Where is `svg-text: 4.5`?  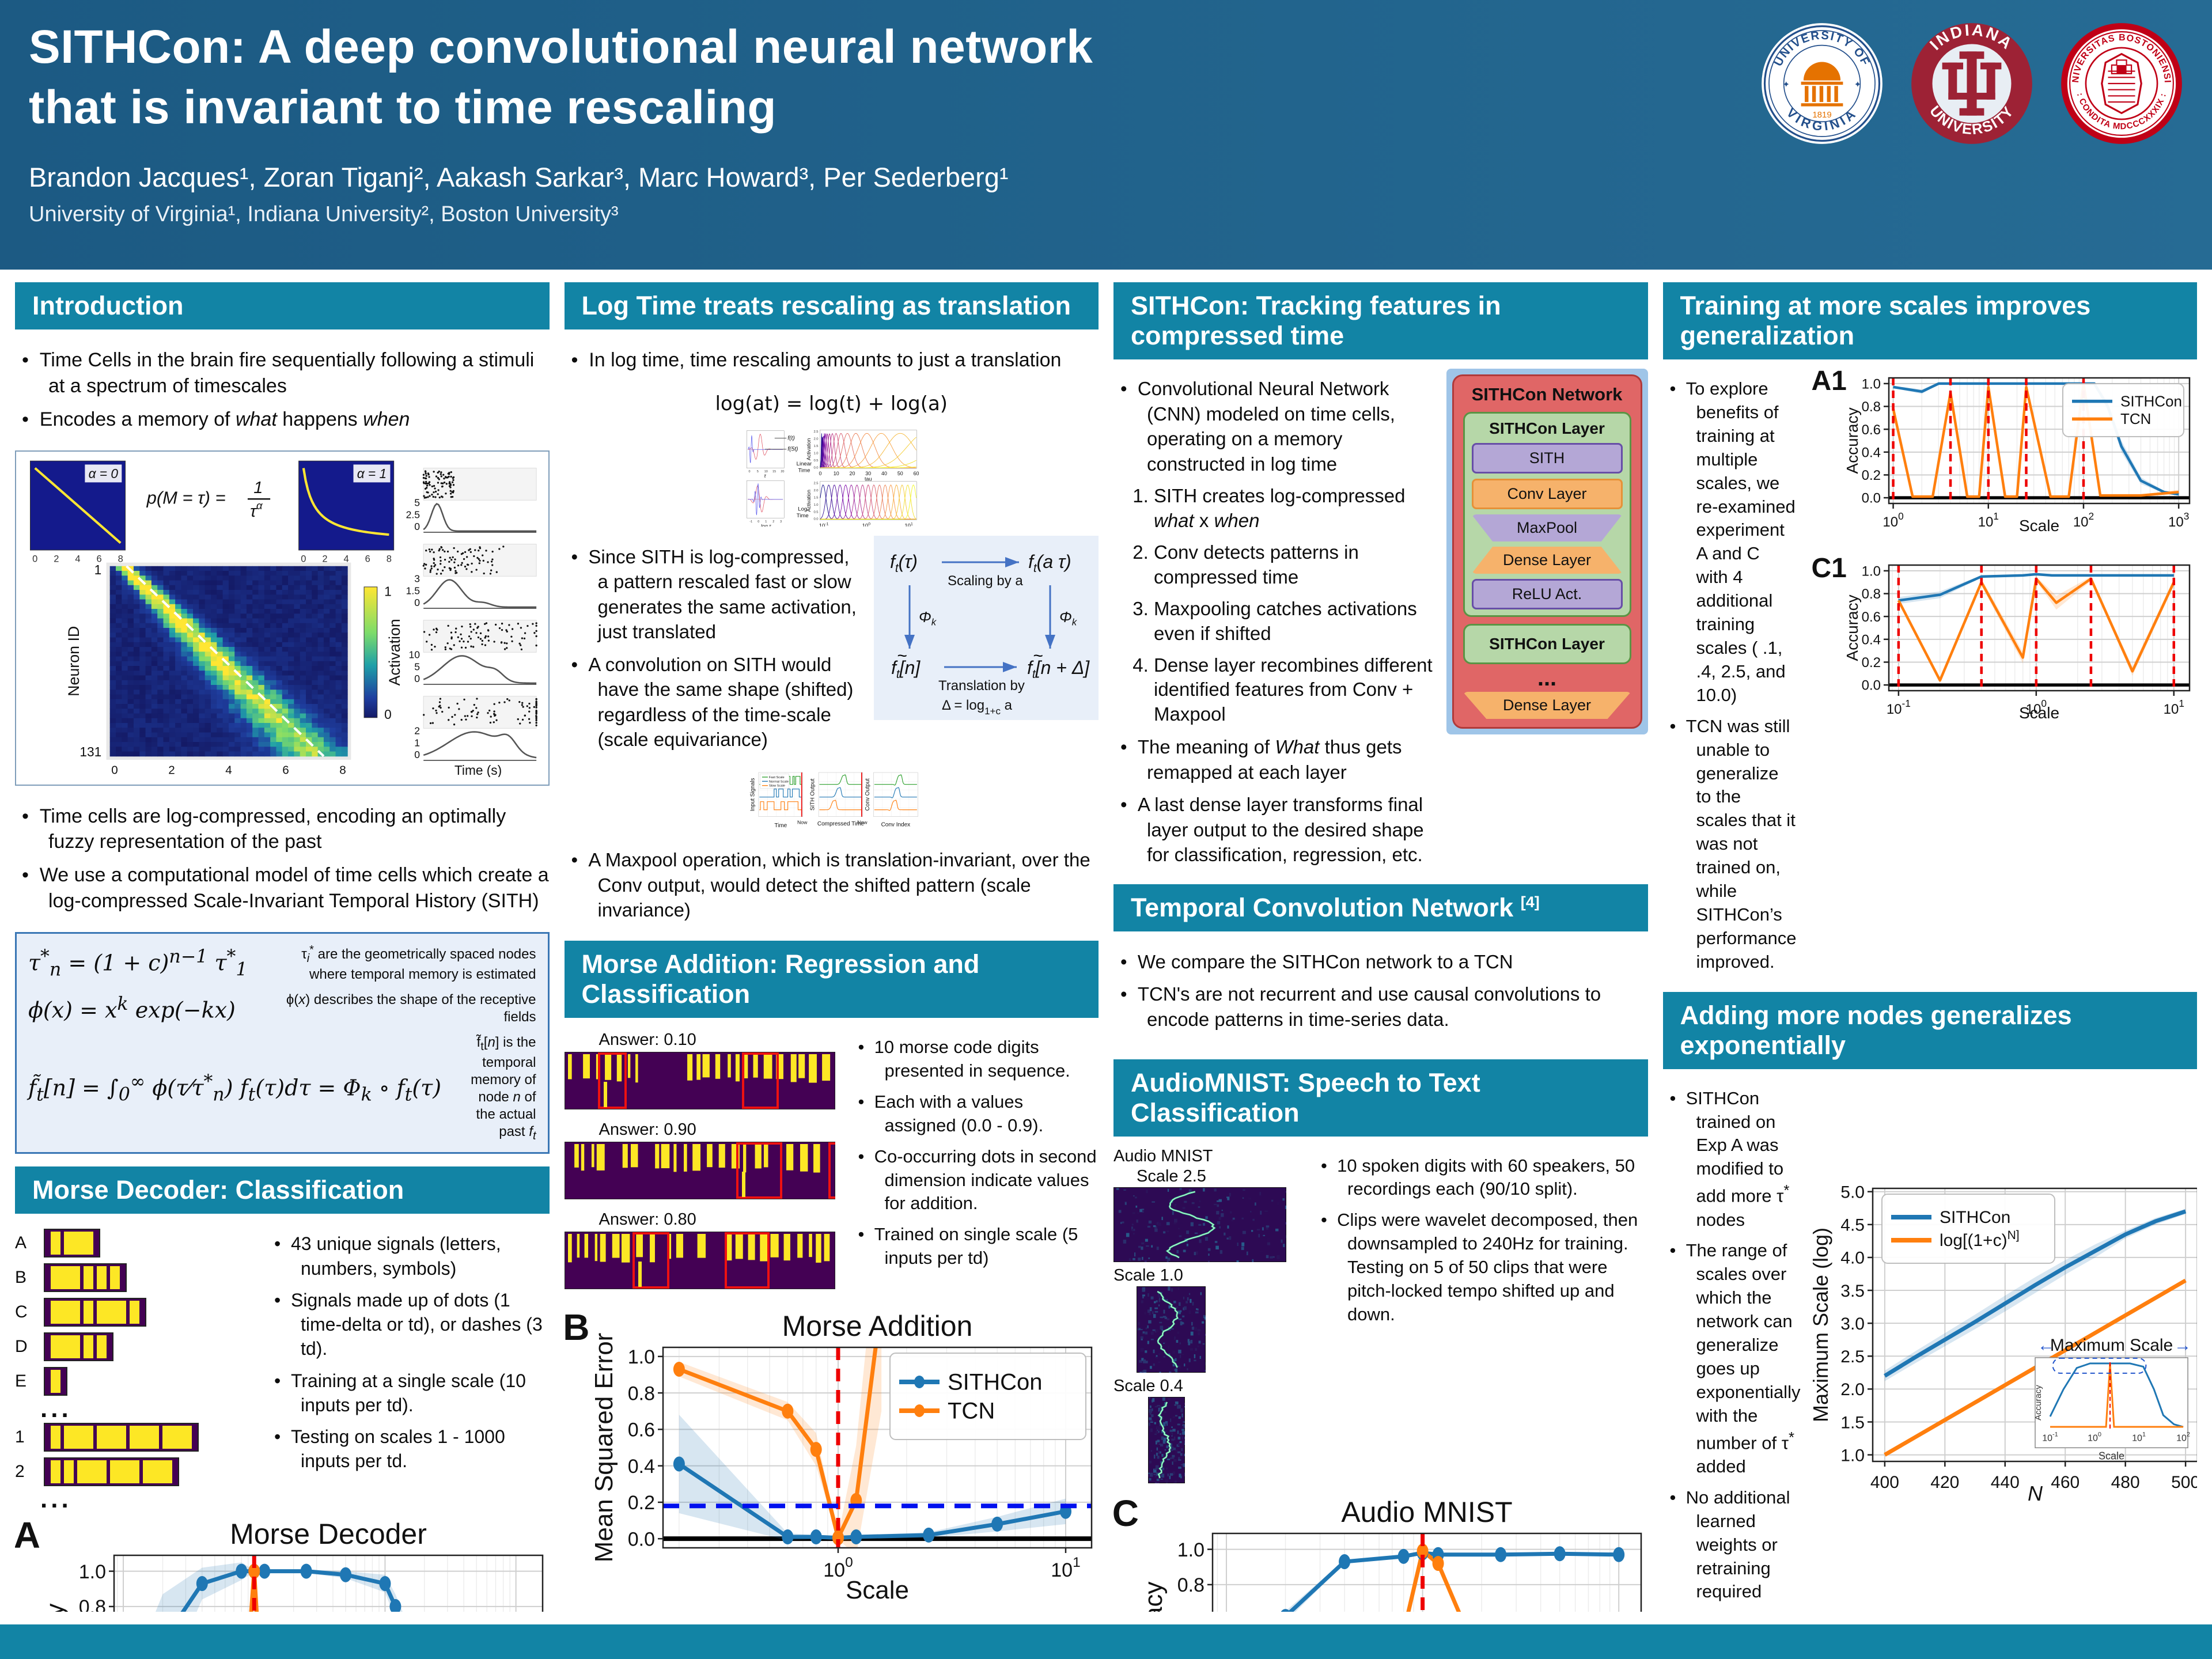
svg-text: 4.5 is located at coordinates (1853, 1225).